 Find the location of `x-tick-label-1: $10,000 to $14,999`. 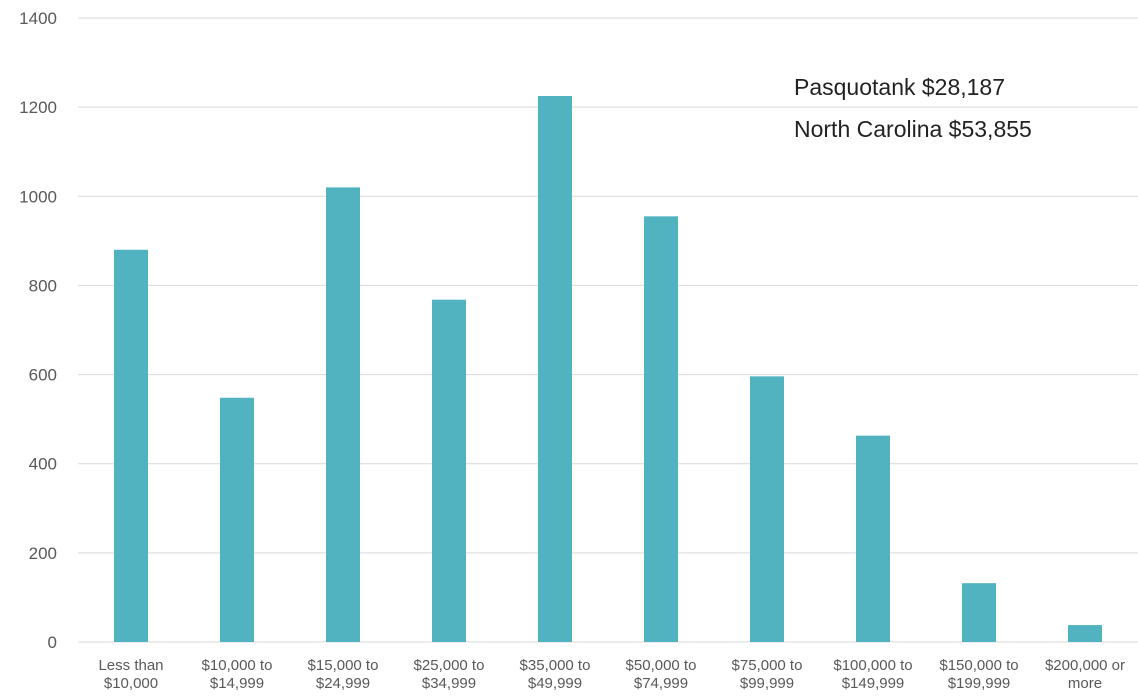

x-tick-label-1: $10,000 to $14,999 is located at coordinates (237, 674).